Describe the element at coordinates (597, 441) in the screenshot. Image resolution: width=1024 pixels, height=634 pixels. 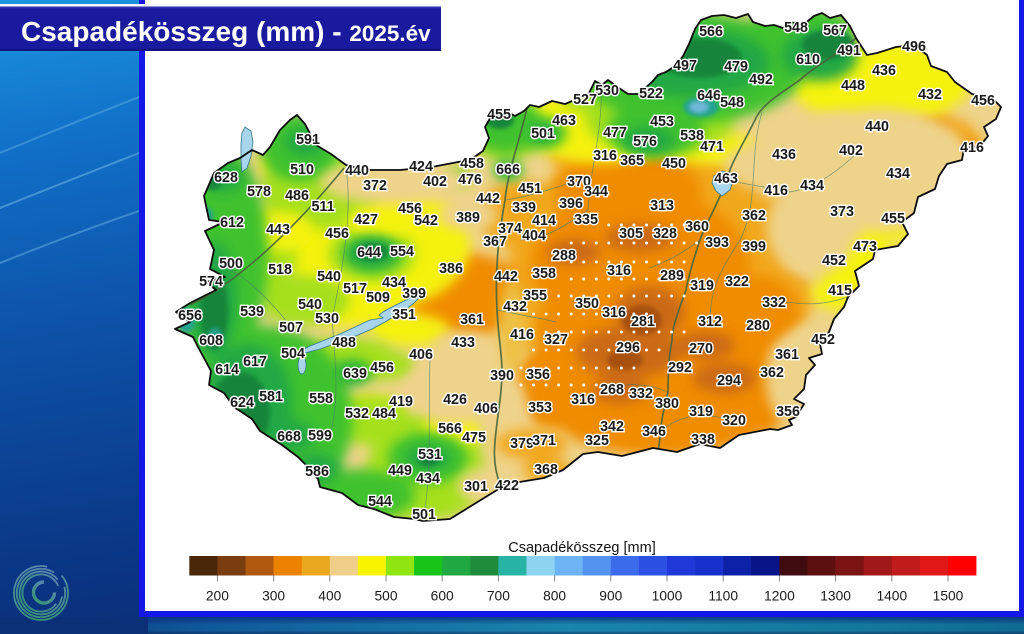
I see `svg-text: 325` at that location.